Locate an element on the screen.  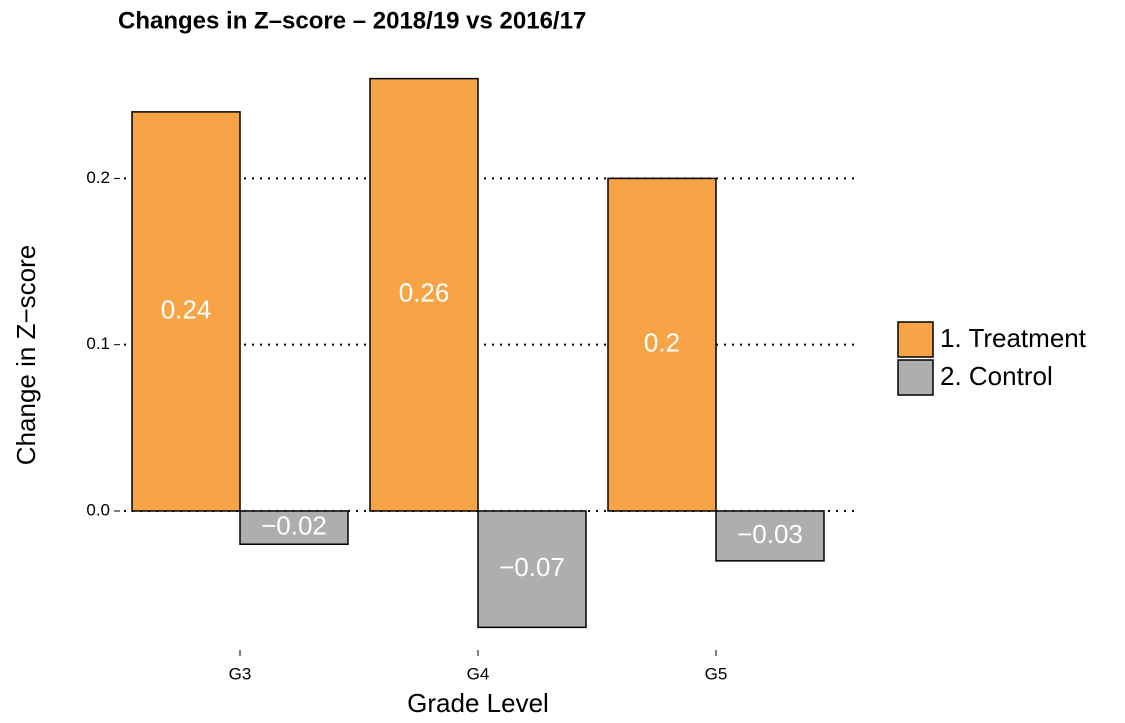
legend-label: 2. Control is located at coordinates (996, 376).